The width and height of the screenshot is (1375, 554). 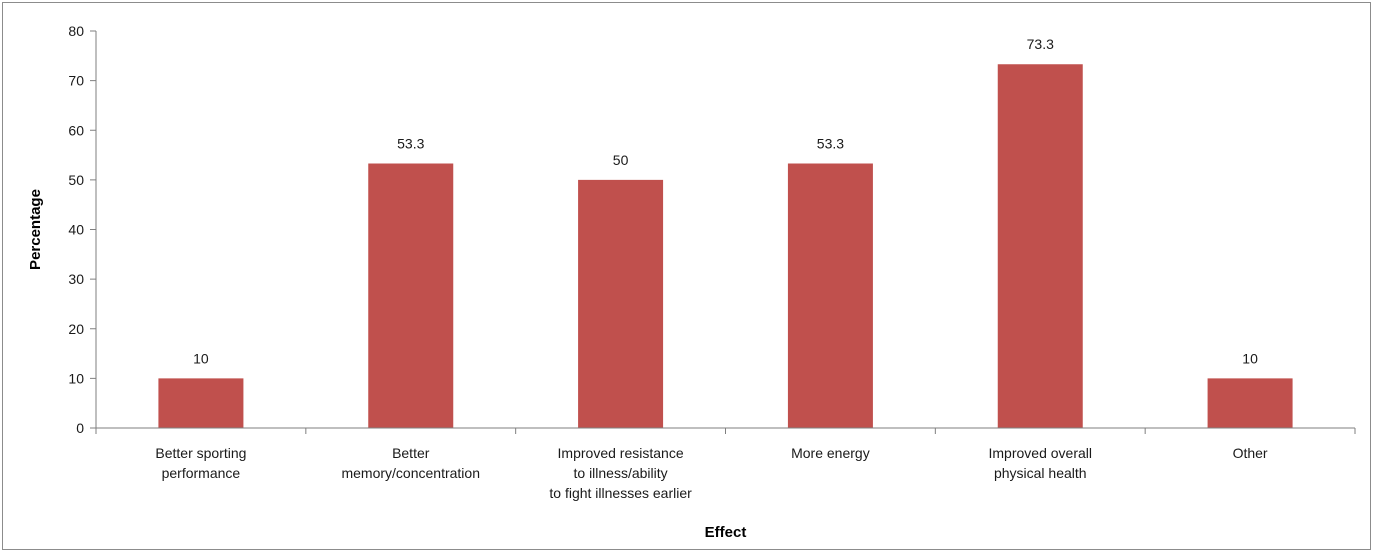 What do you see at coordinates (80, 428) in the screenshot?
I see `y-tick-label: 0` at bounding box center [80, 428].